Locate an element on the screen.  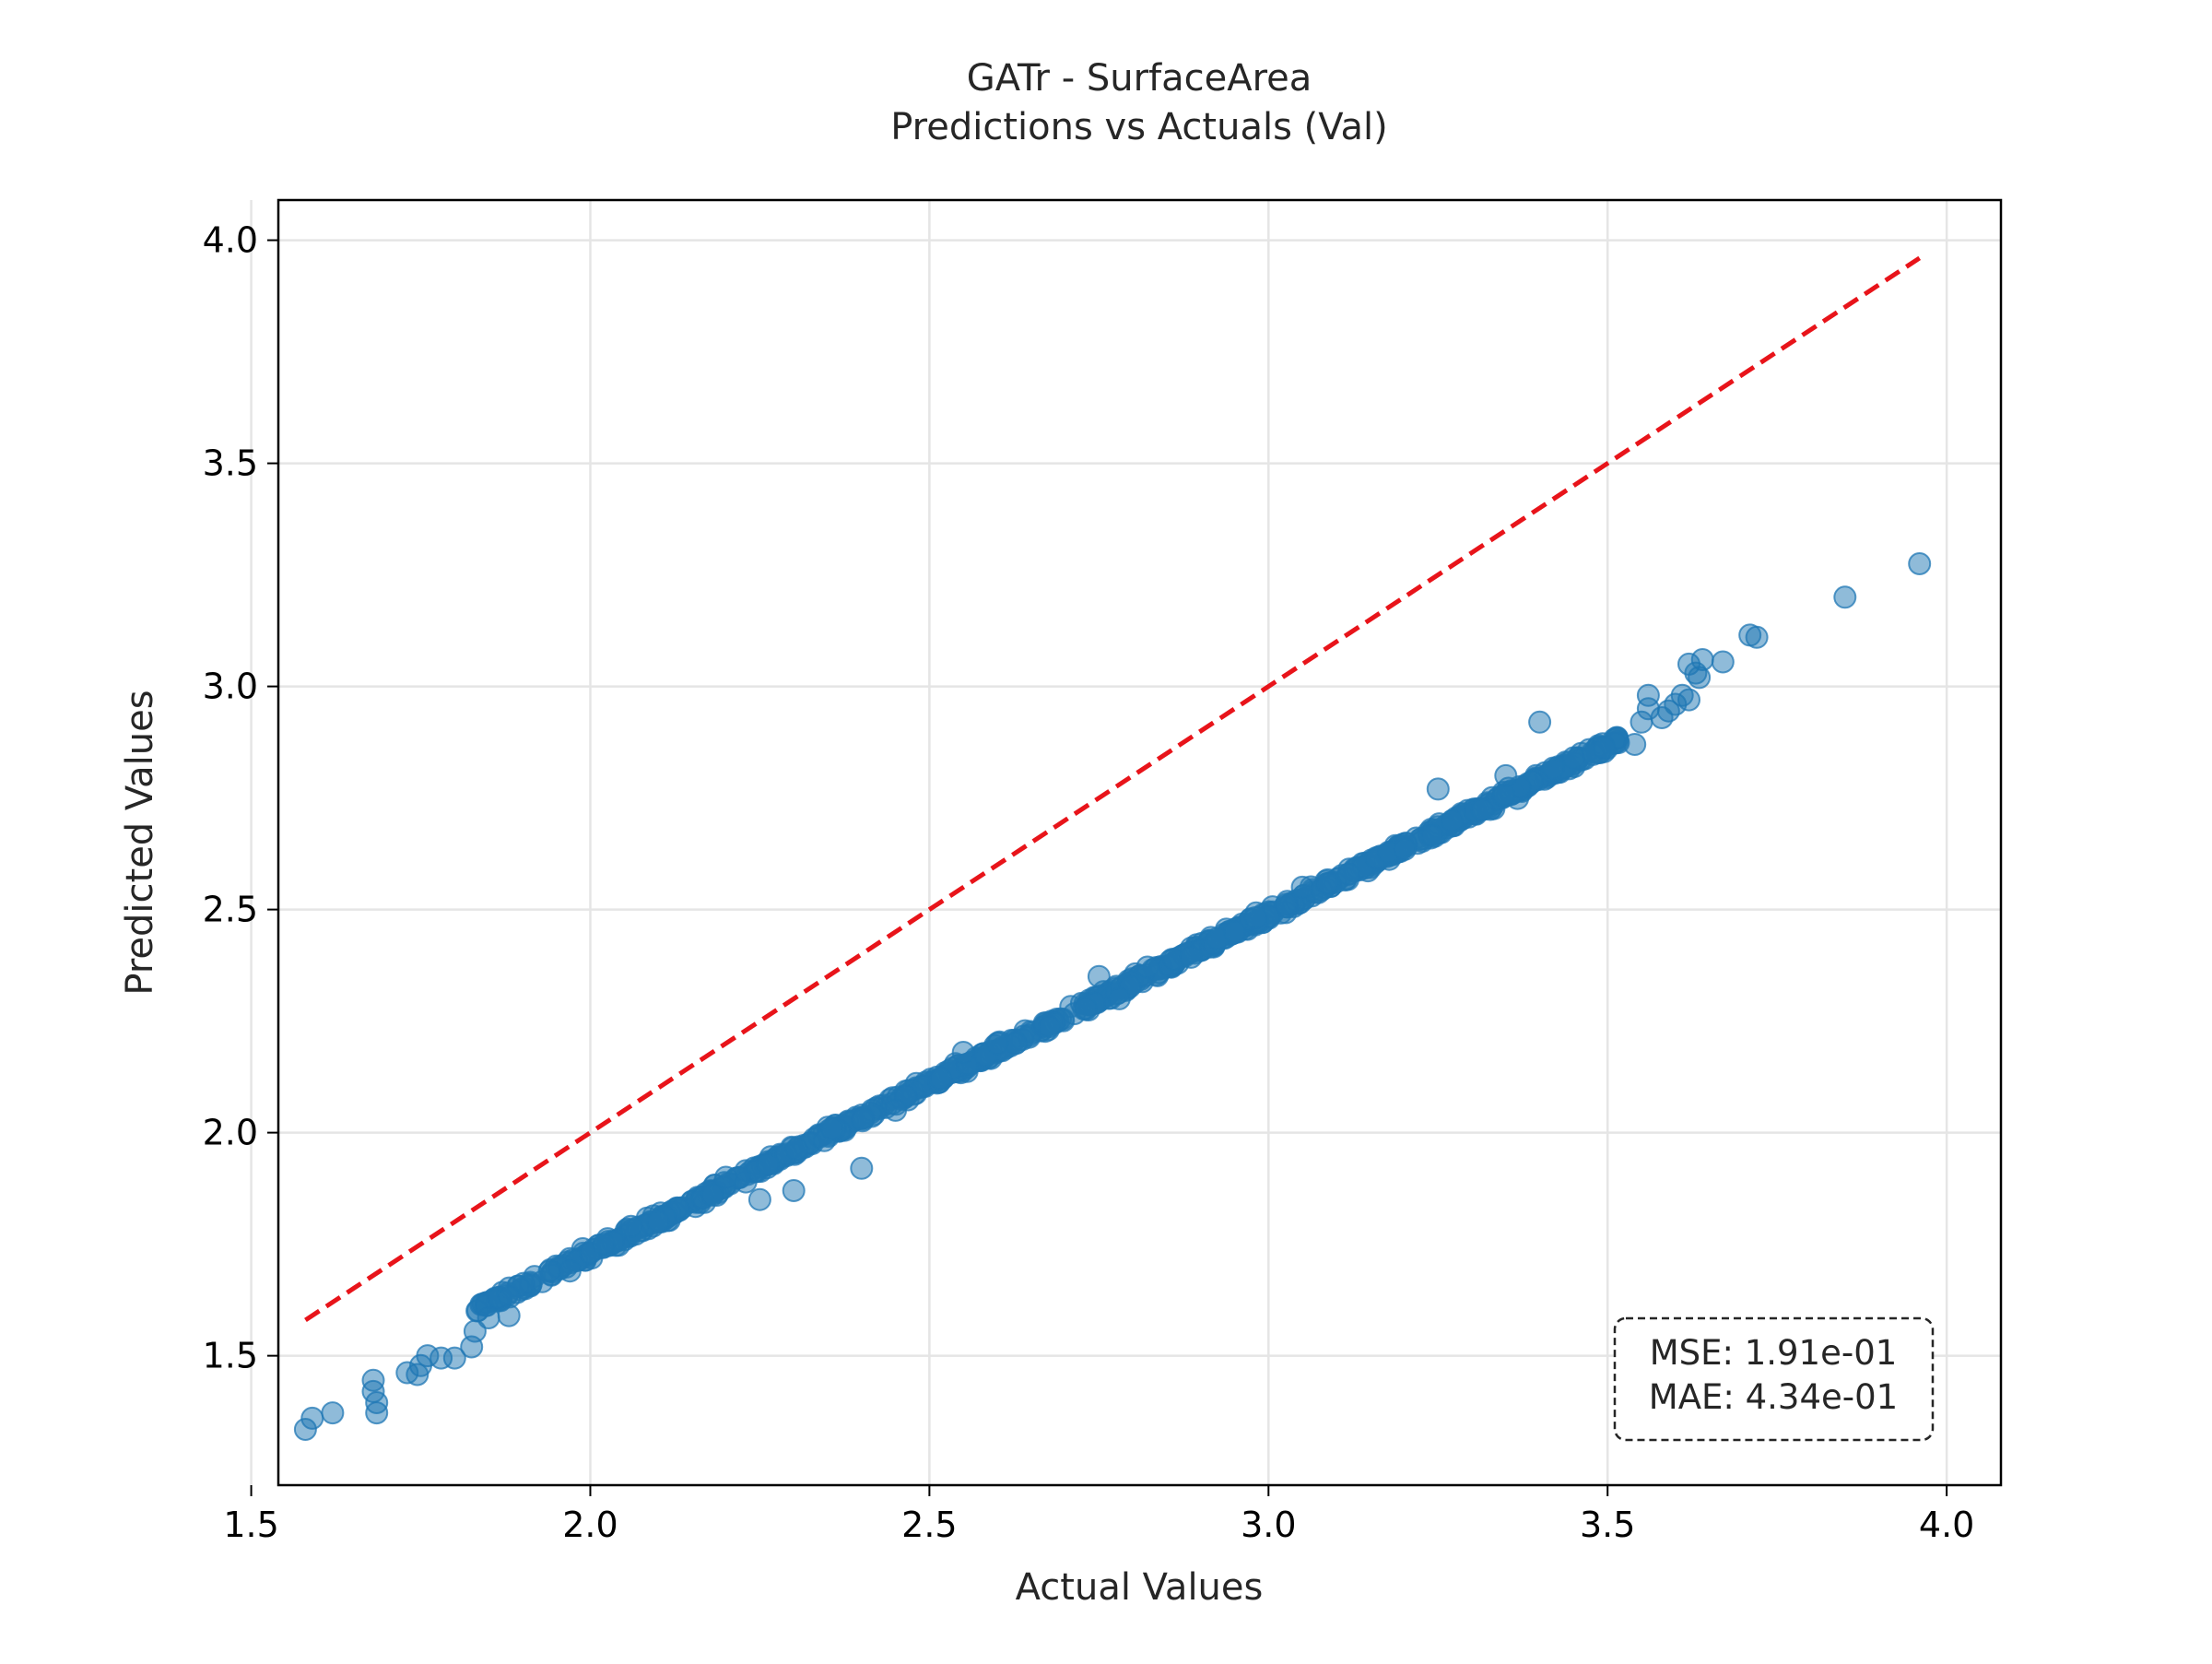
y-tick-label: 2.5 is located at coordinates (230, 910).